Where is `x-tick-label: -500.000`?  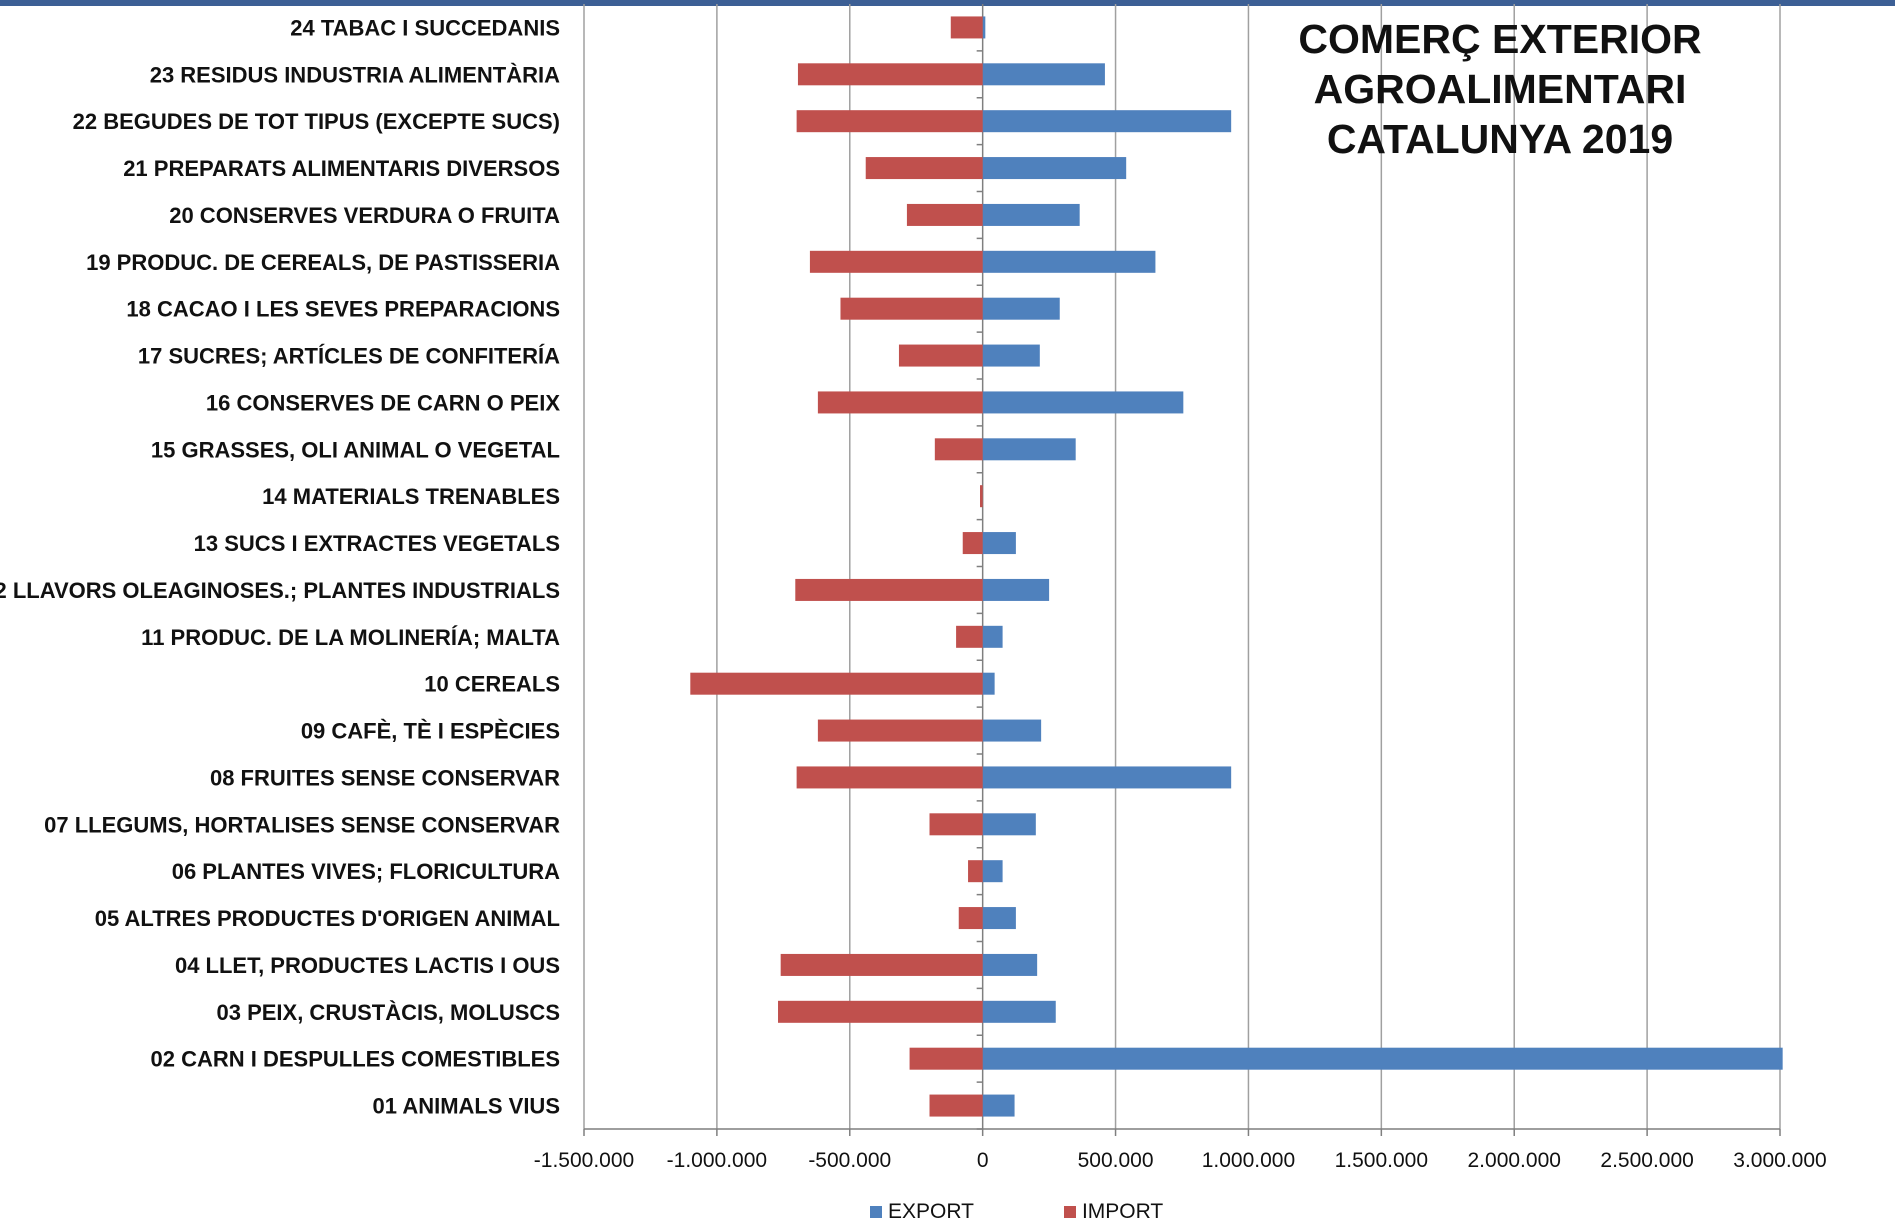 x-tick-label: -500.000 is located at coordinates (849, 1160).